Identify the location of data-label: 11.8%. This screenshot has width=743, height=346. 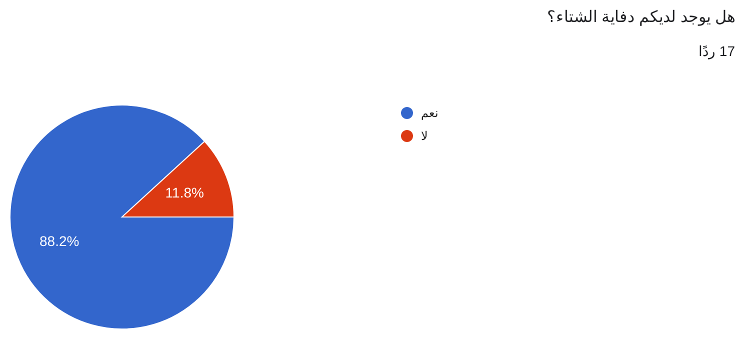
(184, 192).